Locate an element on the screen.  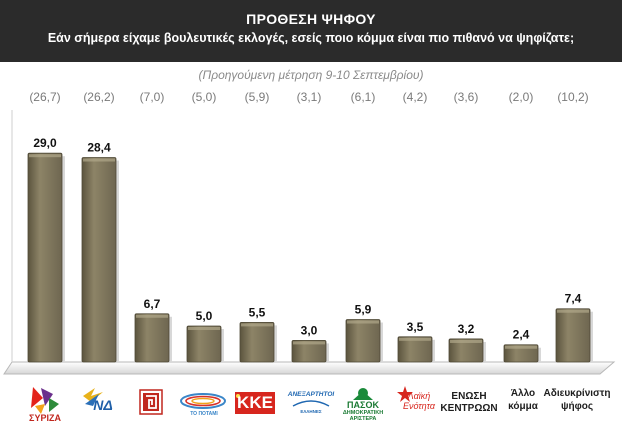
kke-logo: ΚΚΕ is located at coordinates (257, 407).